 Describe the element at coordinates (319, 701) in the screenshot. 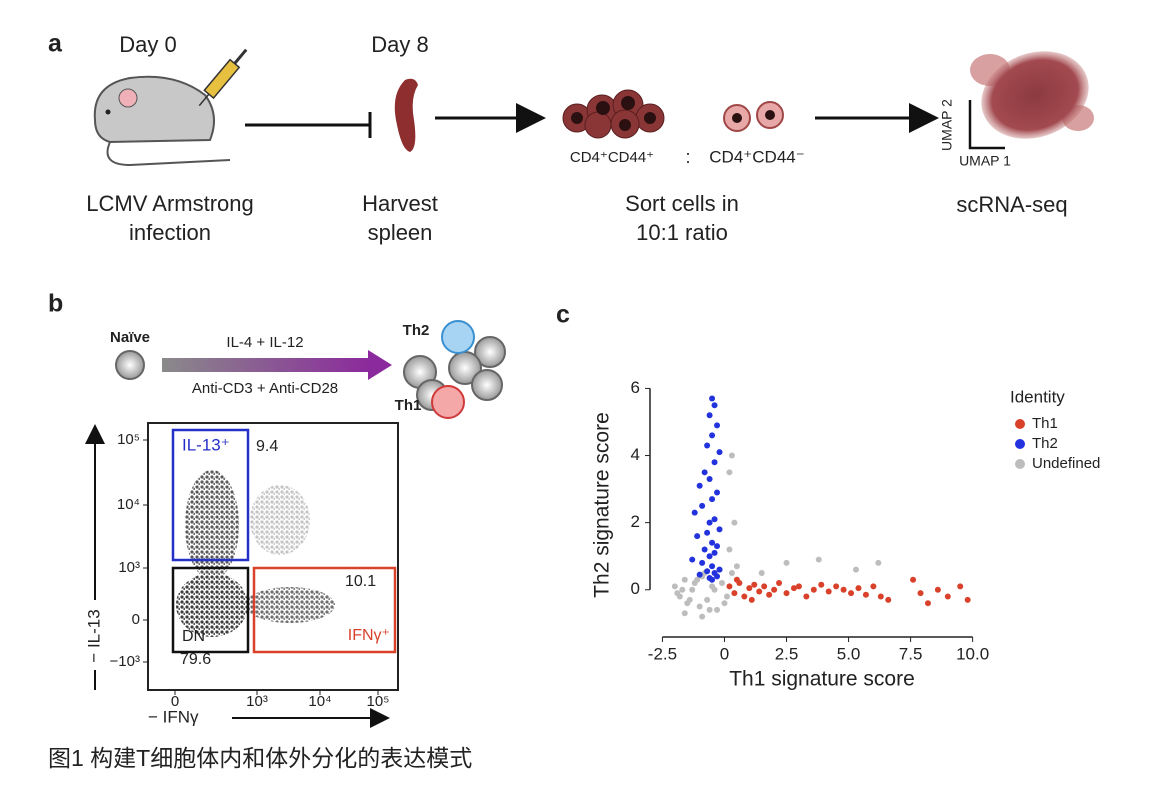

I see `x-tick-label: 10⁴` at that location.